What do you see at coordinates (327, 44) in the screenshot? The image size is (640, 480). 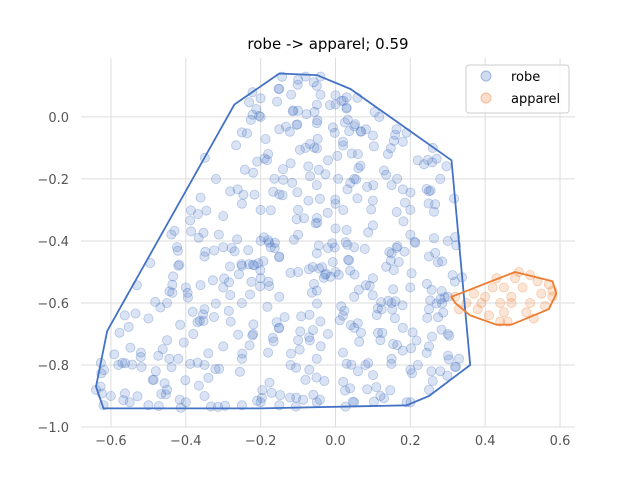 I see `chart-title: robe -> apparel; 0.59` at bounding box center [327, 44].